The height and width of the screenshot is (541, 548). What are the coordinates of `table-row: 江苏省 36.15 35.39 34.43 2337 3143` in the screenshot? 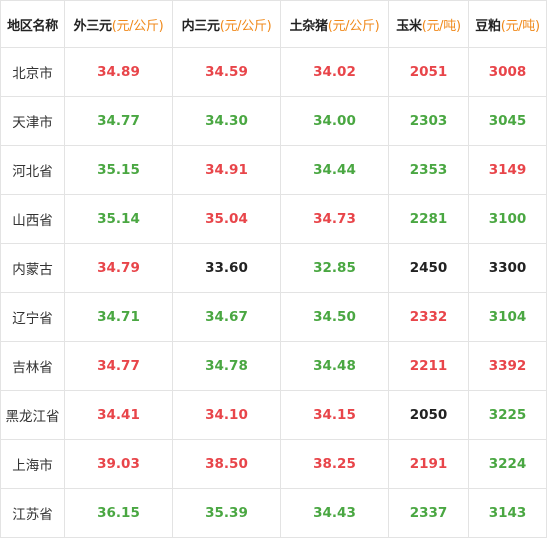 It's located at (273, 513).